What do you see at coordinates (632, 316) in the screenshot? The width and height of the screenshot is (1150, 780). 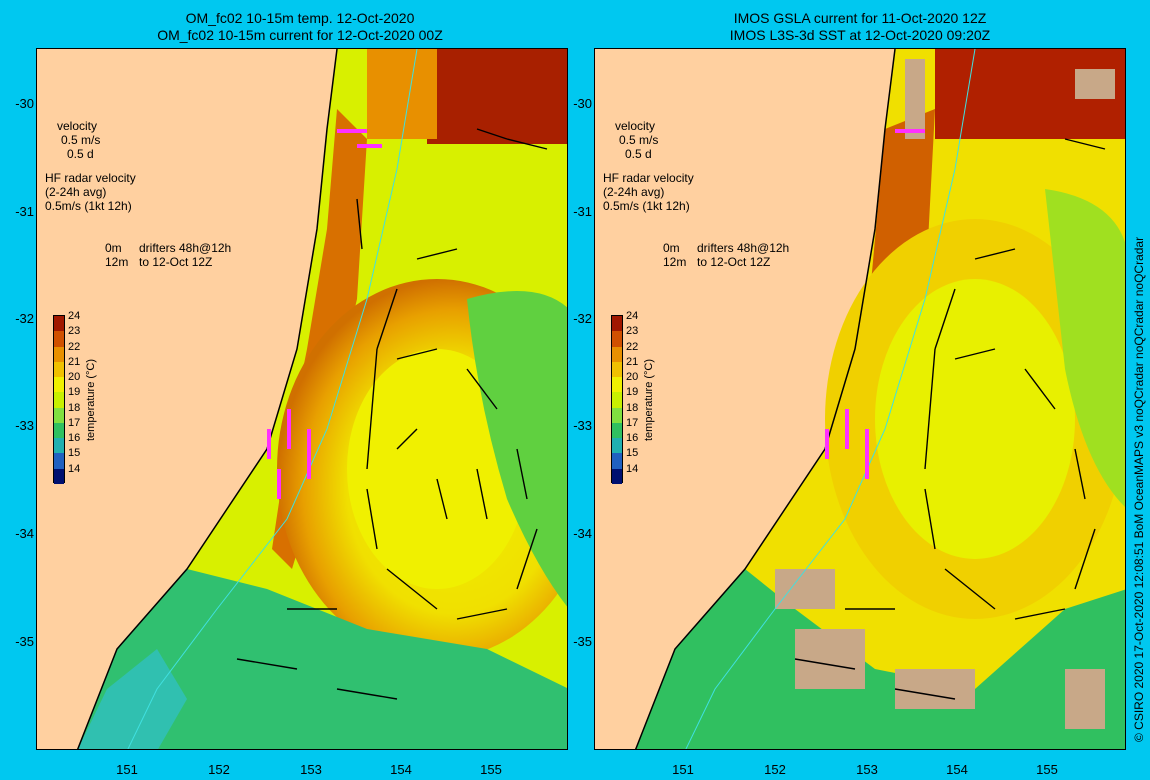 I see `colorbar-tick: 24` at bounding box center [632, 316].